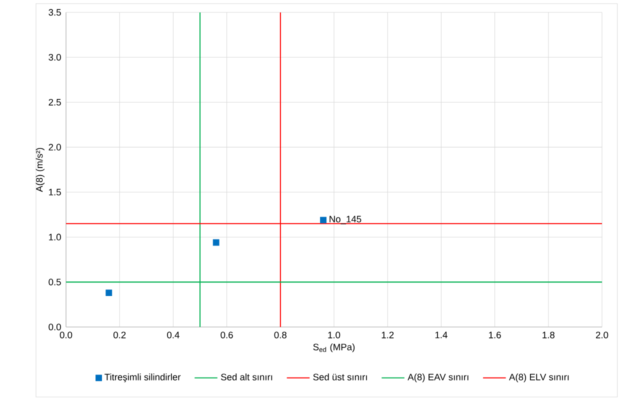 The height and width of the screenshot is (401, 634). What do you see at coordinates (66, 335) in the screenshot?
I see `x-tick-label: 0.0` at bounding box center [66, 335].